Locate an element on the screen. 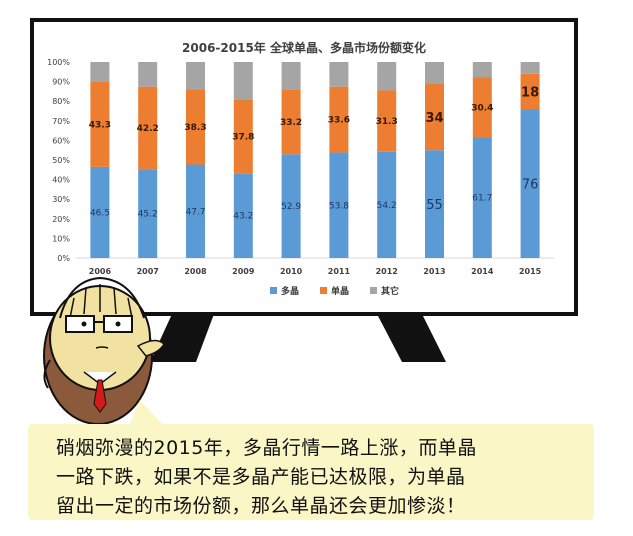  x-tick-label: 2010 is located at coordinates (291, 271).